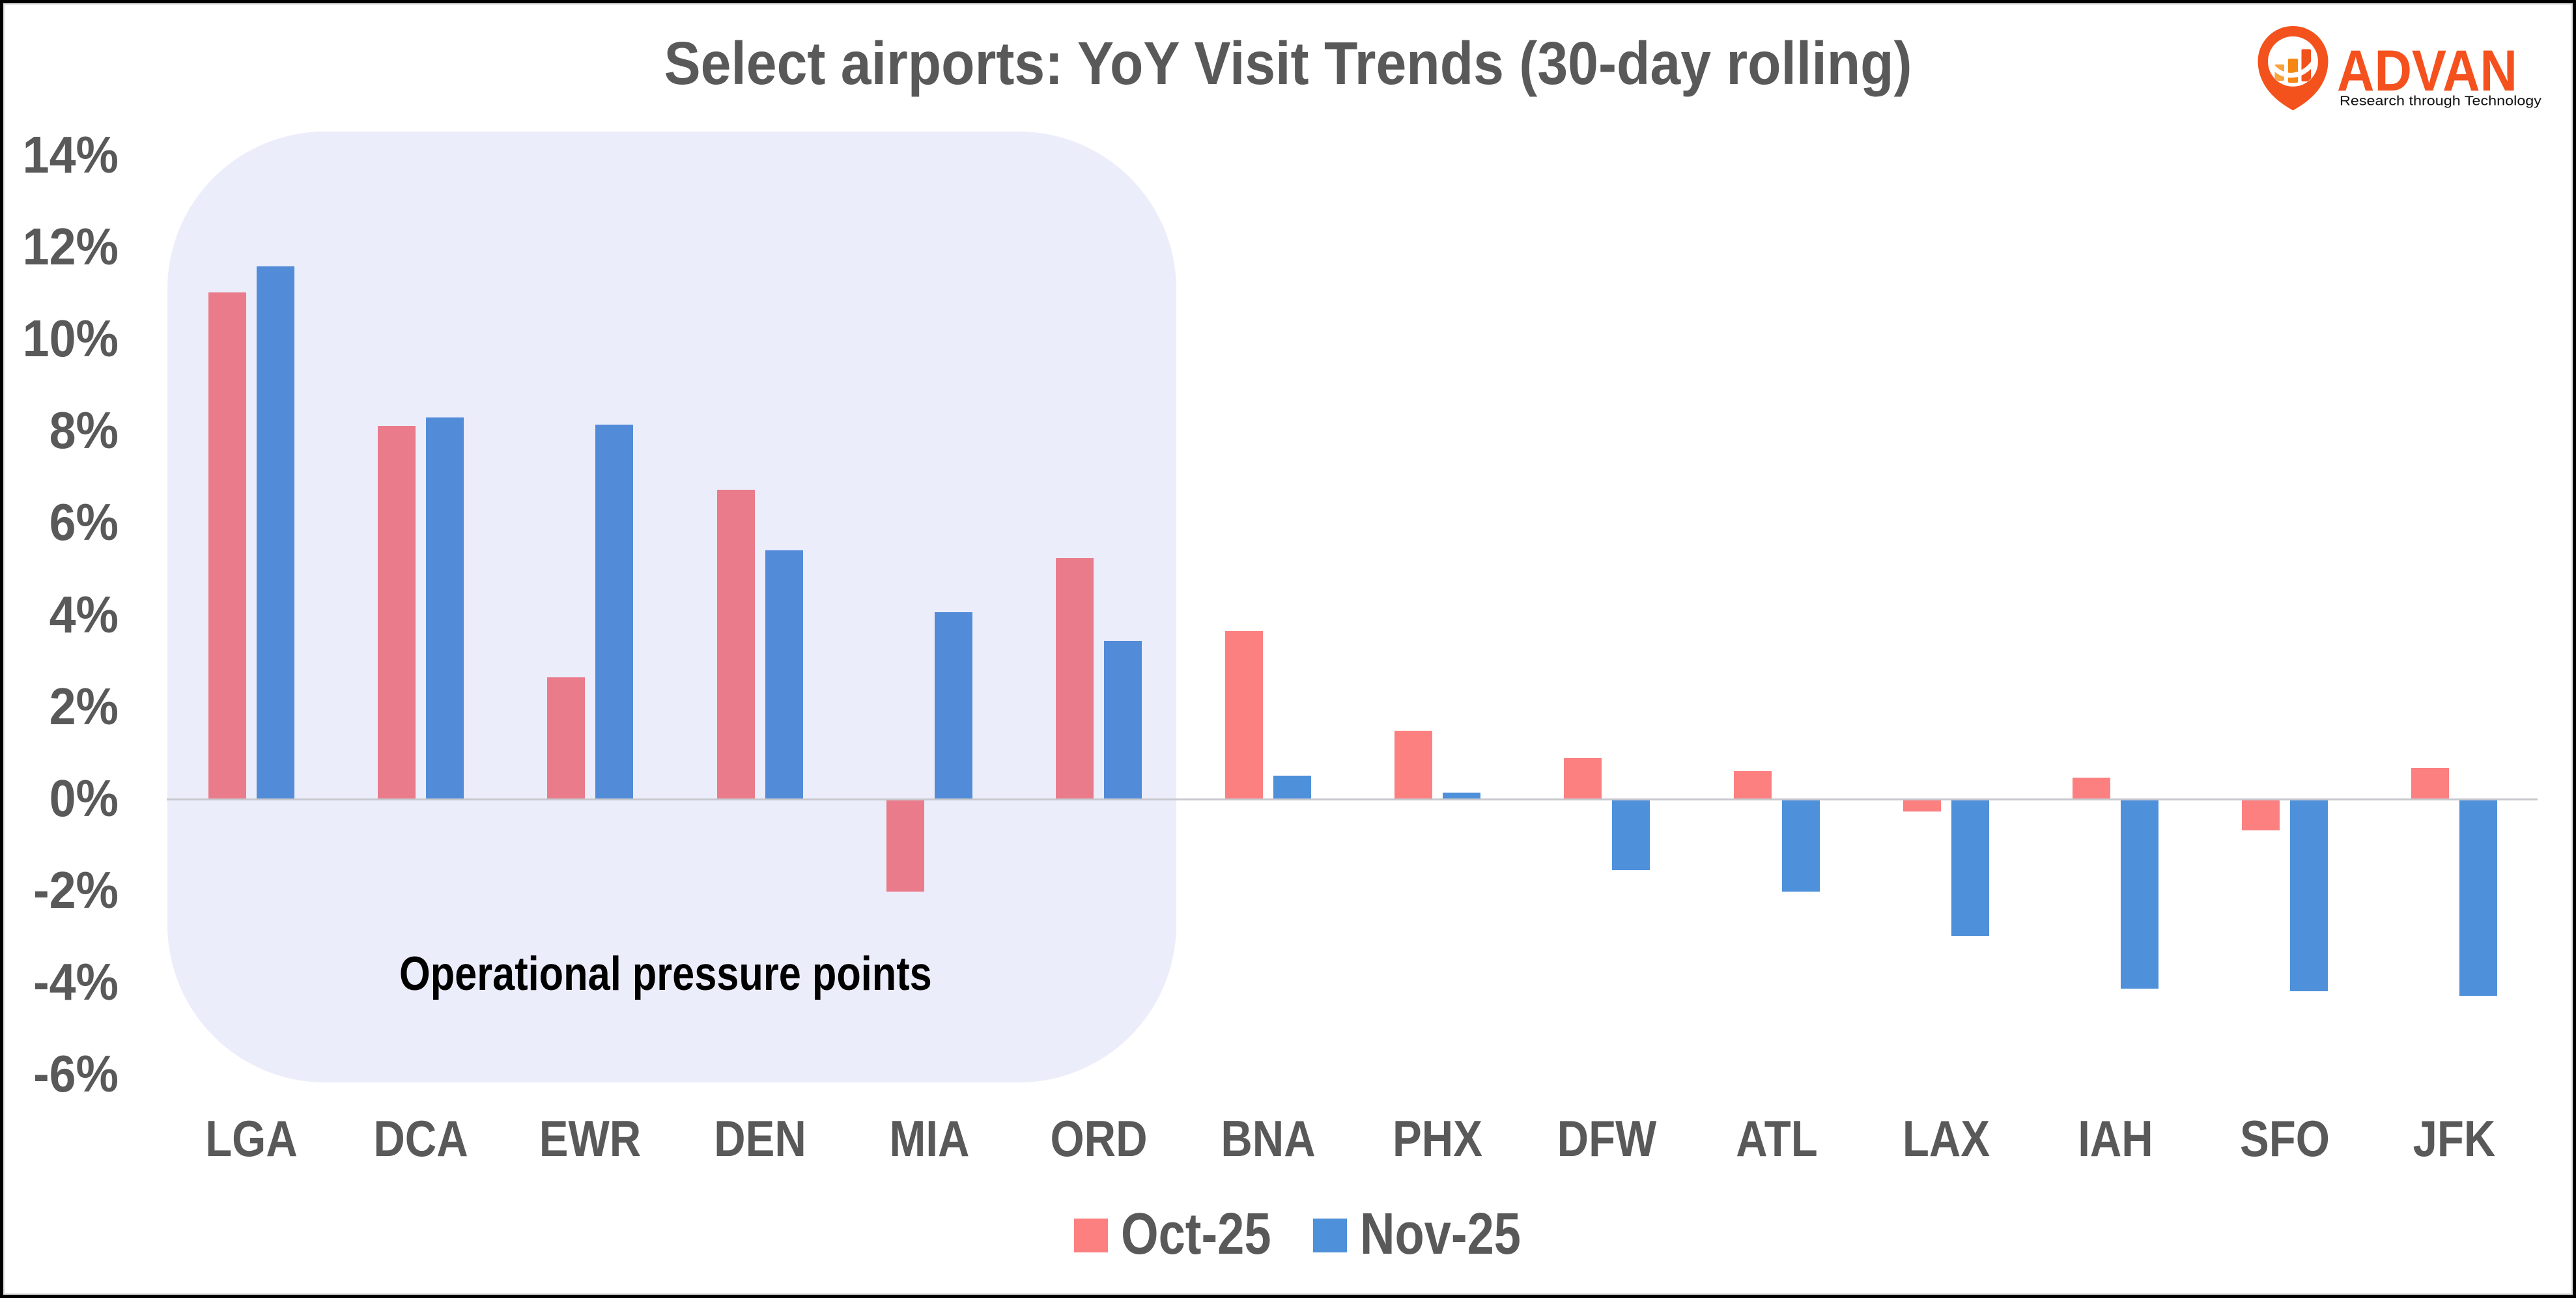 The image size is (2576, 1298). I want to click on svg-text: Research through Technology, so click(2440, 102).